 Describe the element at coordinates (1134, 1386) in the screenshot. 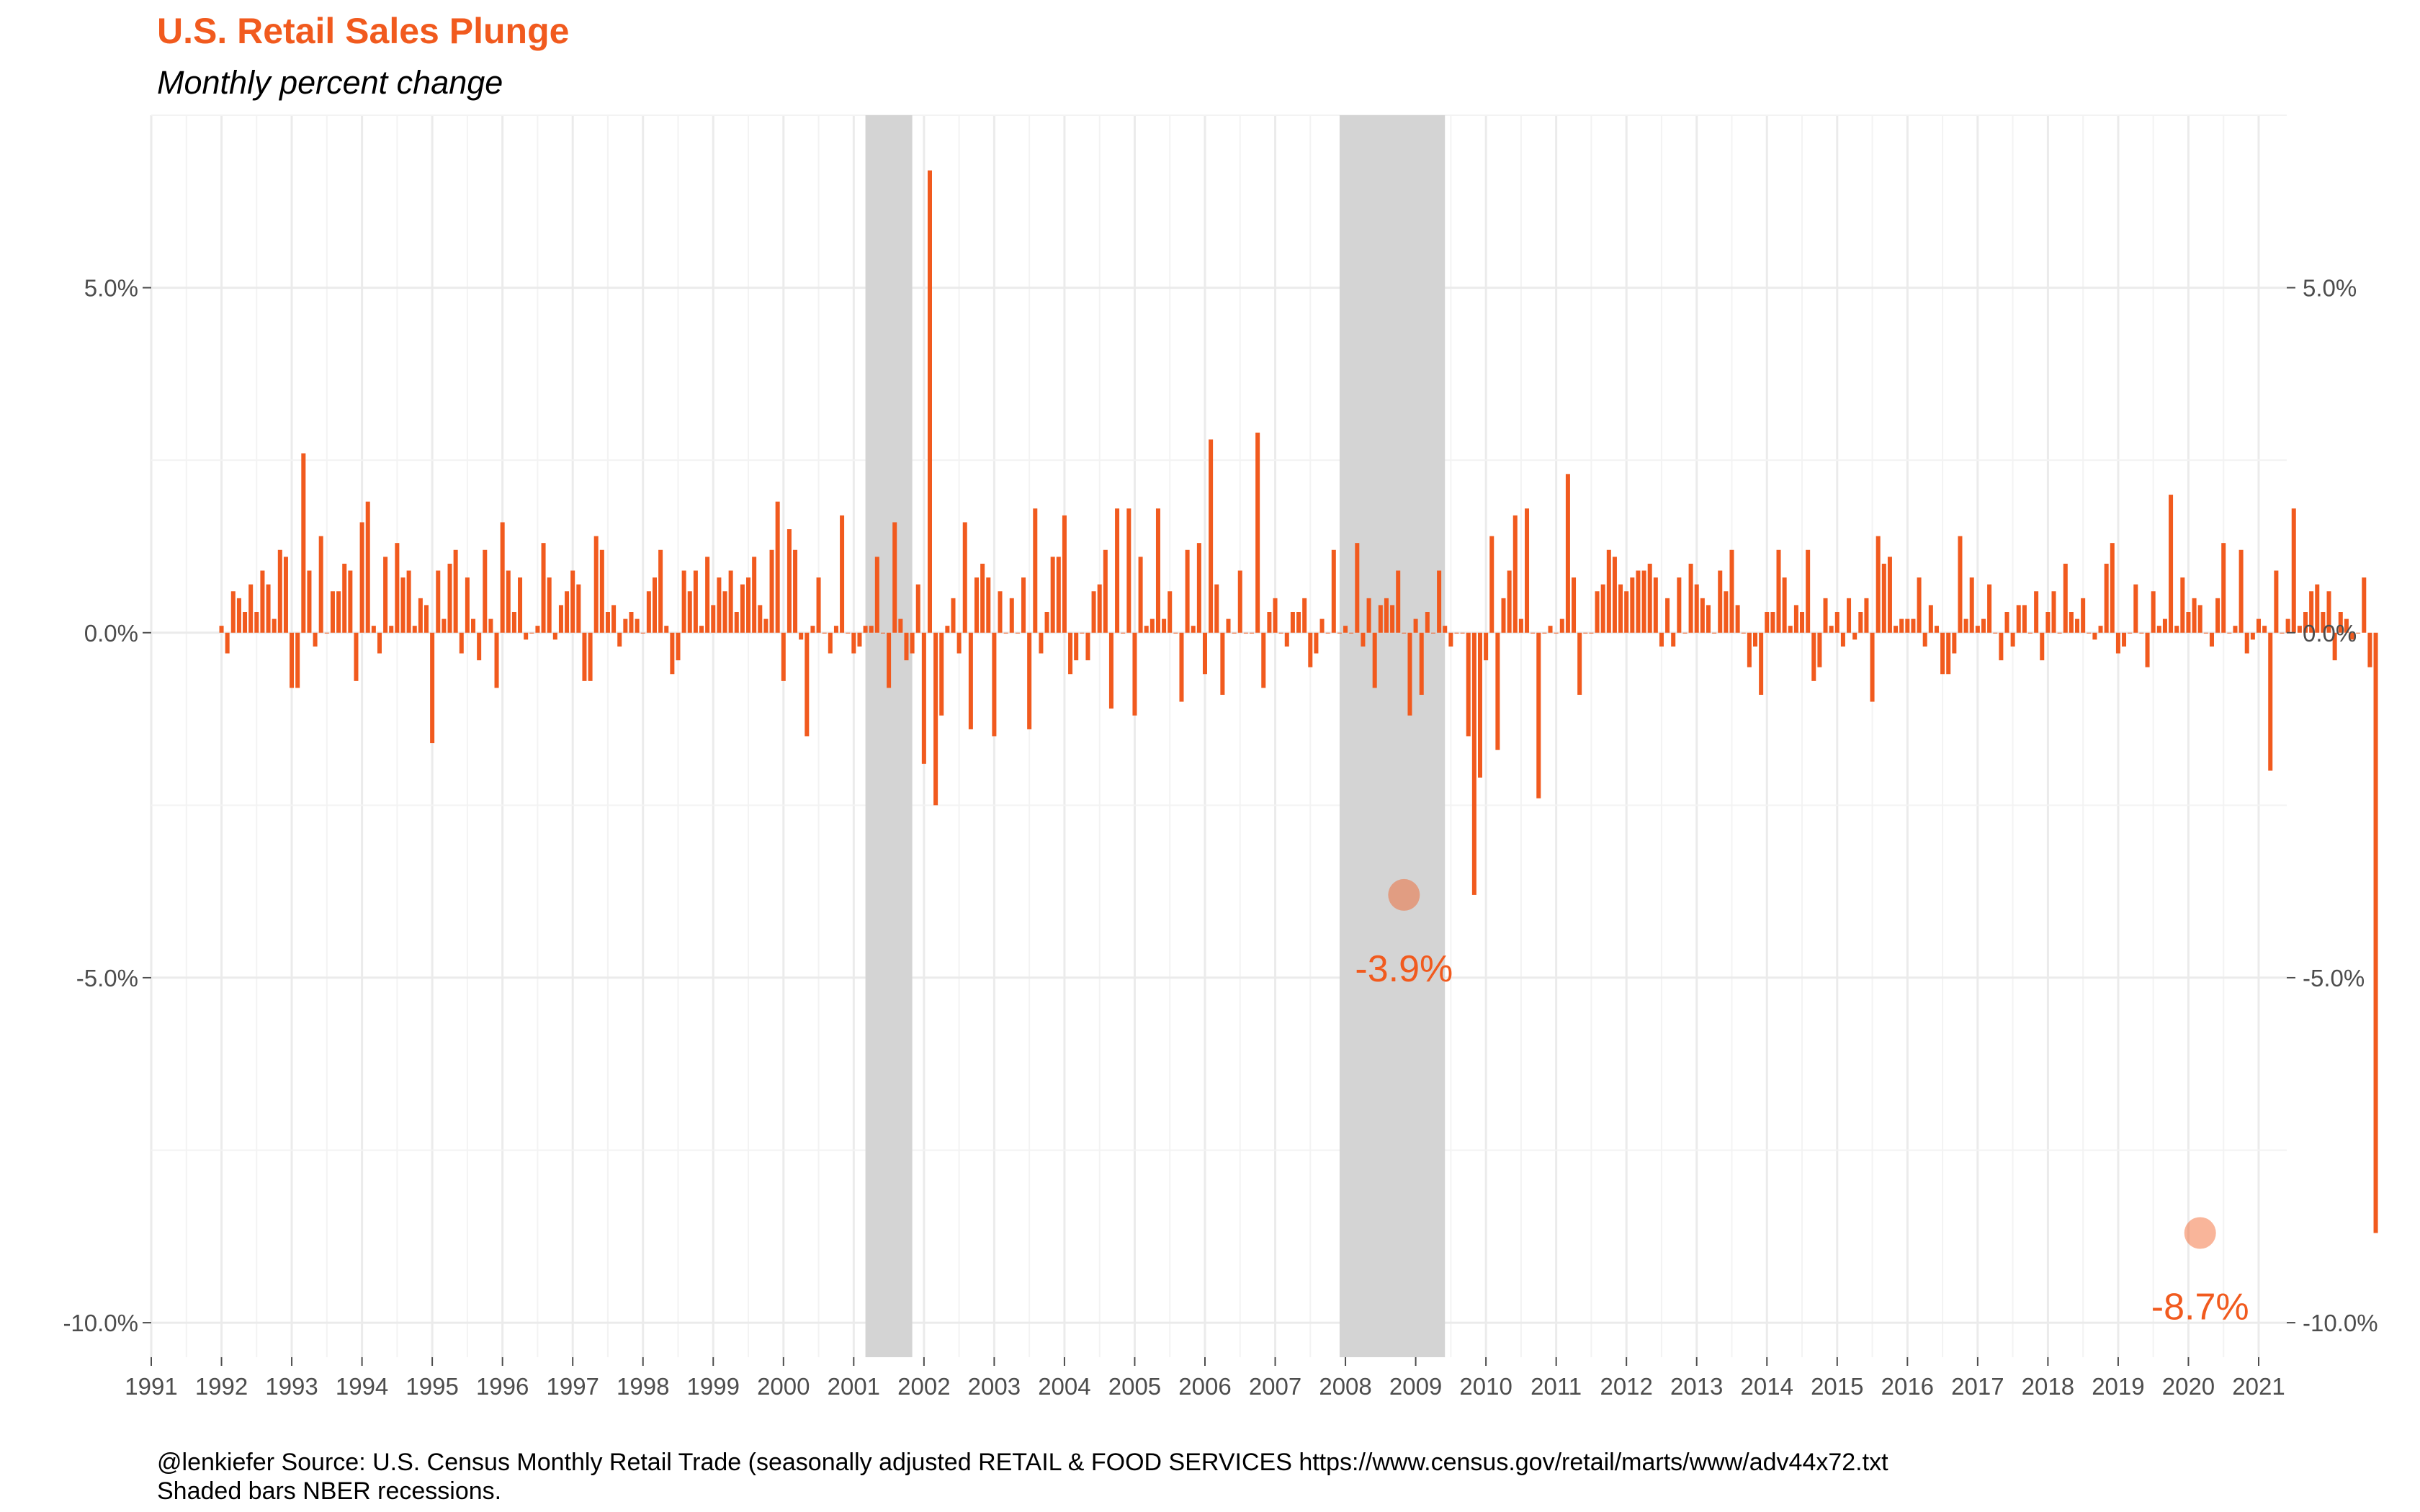

I see `x-tick-label: 2005` at that location.